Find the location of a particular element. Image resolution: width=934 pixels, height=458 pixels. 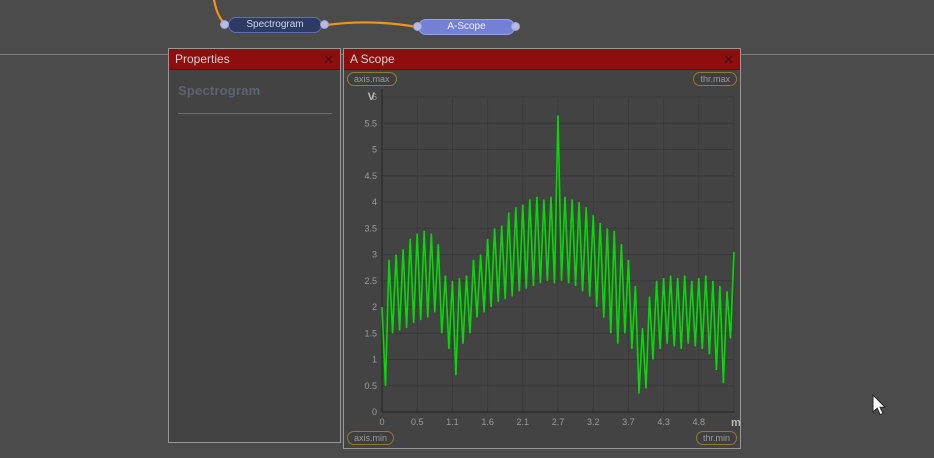

thr-max-button: thr.max is located at coordinates (715, 79).